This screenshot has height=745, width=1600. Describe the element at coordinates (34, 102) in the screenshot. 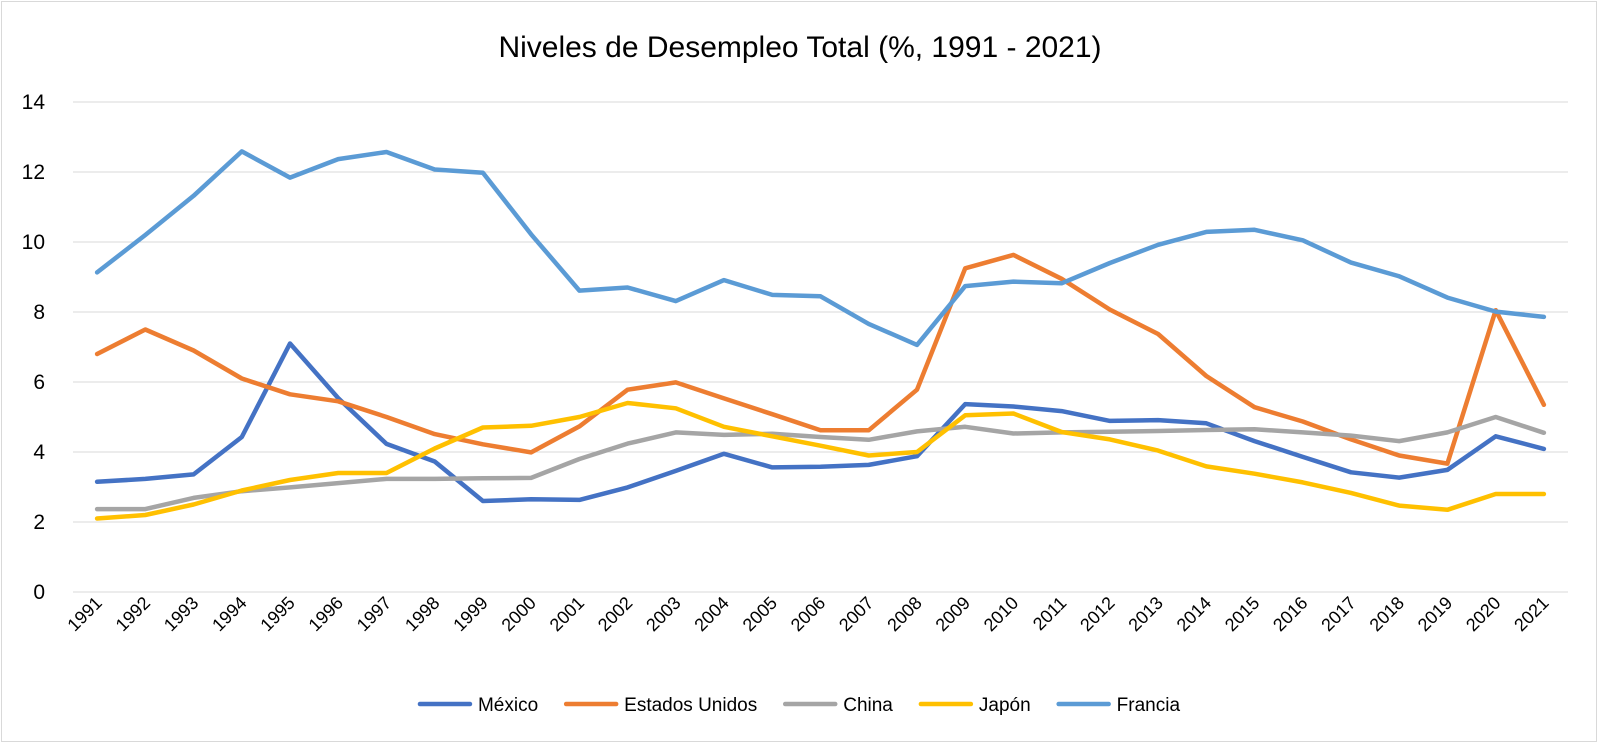

I see `y-tick-label: 14` at that location.